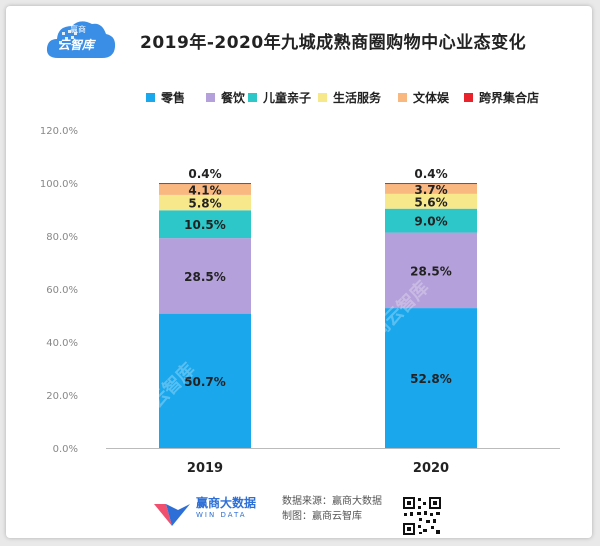  I want to click on cloud-logo-icon, so click(81, 39).